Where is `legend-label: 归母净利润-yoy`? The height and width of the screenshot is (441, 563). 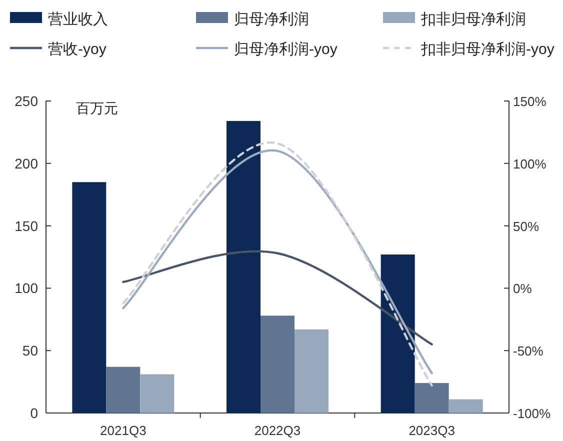
legend-label: 归母净利润-yoy is located at coordinates (286, 49).